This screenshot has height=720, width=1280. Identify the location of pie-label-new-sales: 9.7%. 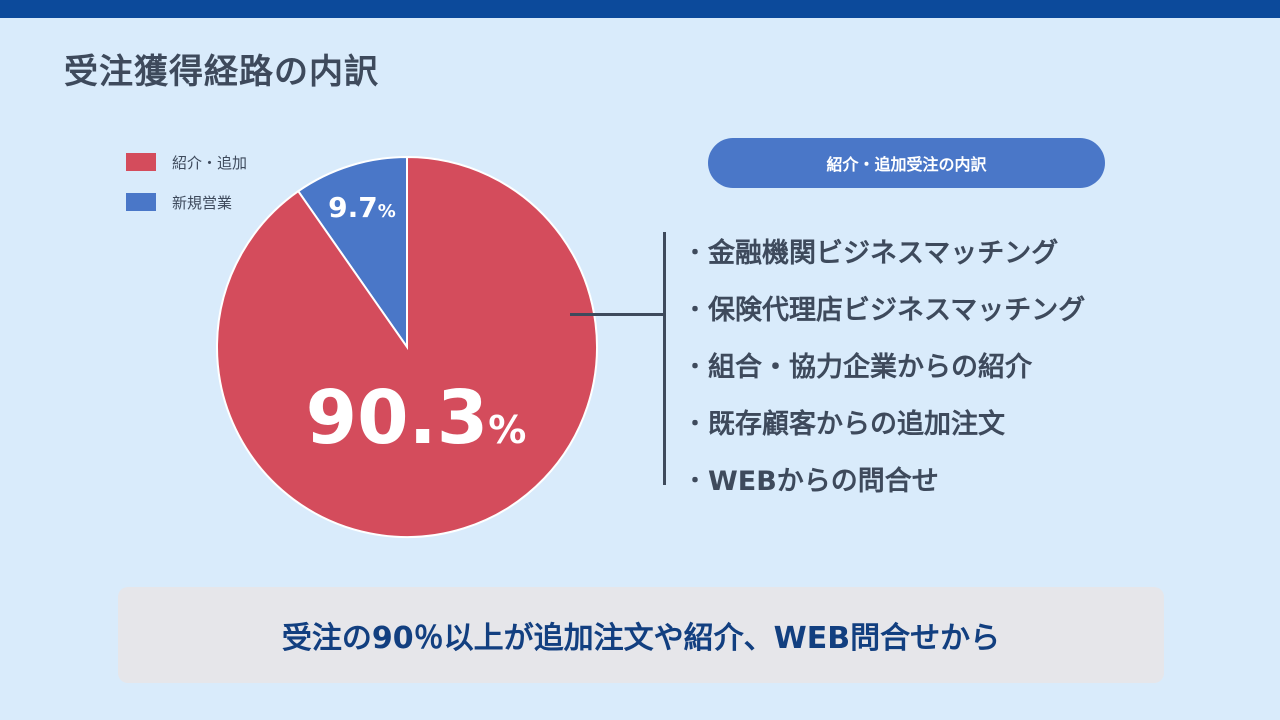
(362, 207).